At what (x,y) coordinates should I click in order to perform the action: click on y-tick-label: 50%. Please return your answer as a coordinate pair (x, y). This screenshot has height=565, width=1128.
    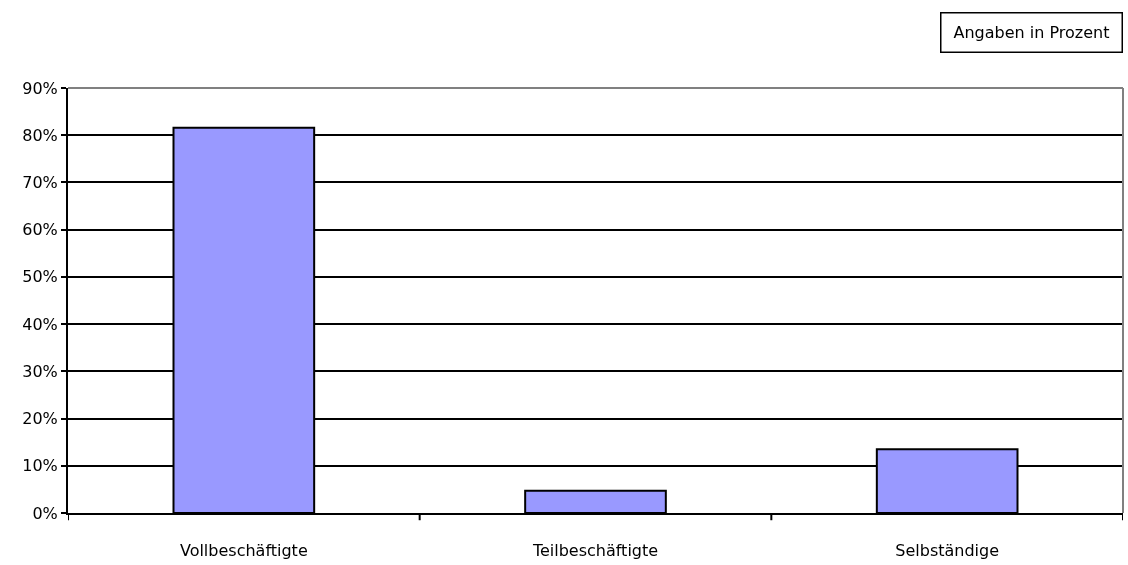
    Looking at the image, I should click on (40, 277).